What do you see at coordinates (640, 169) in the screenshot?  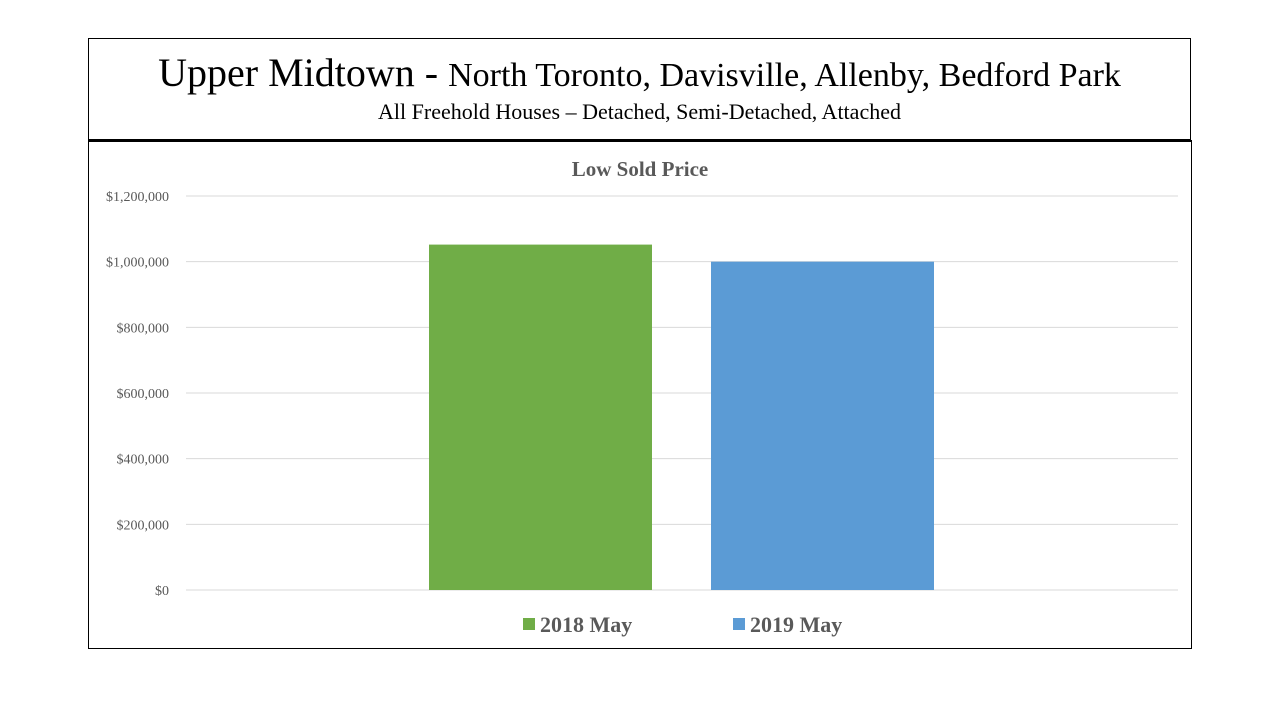 I see `chart-title: Low Sold Price` at bounding box center [640, 169].